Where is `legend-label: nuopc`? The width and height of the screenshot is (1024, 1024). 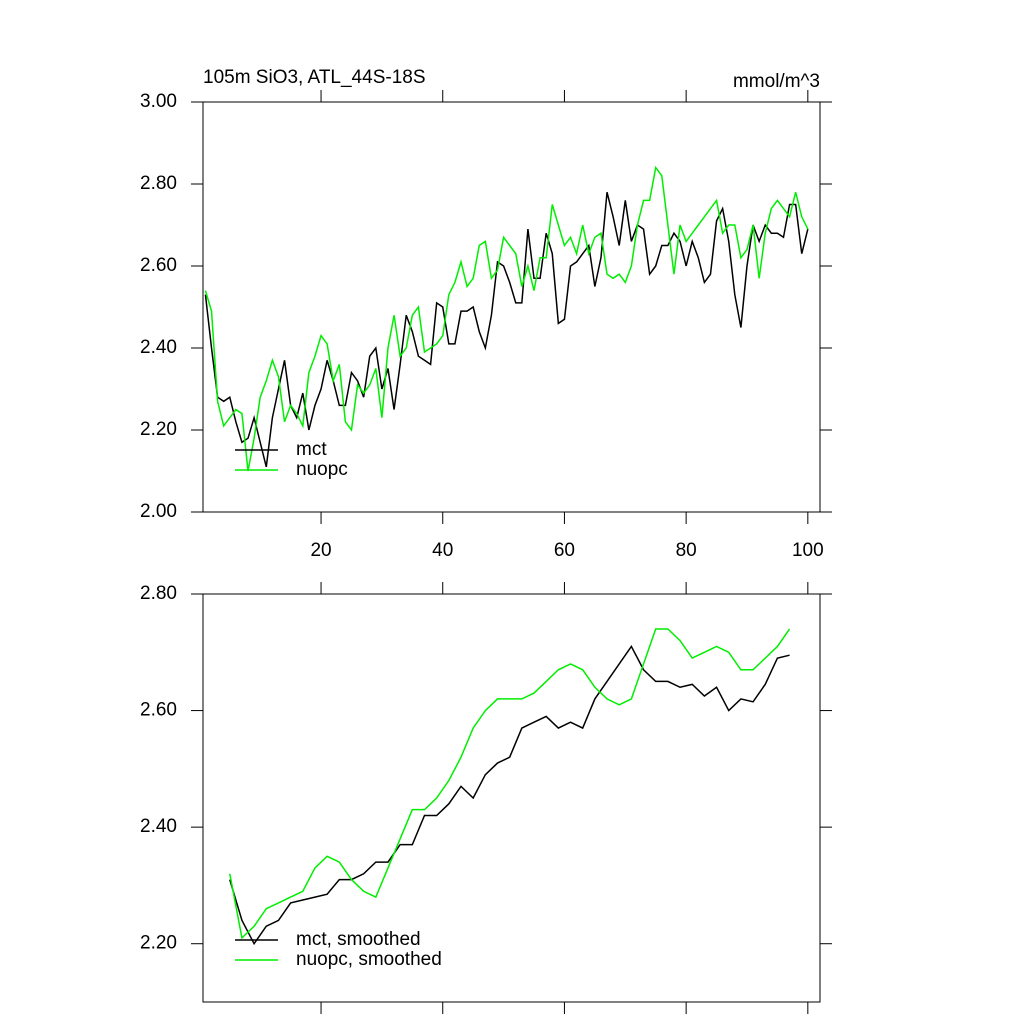
legend-label: nuopc is located at coordinates (322, 469).